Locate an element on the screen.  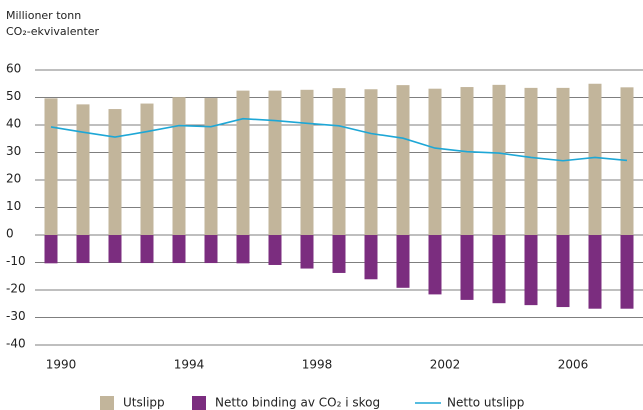
legend-label: Netto binding av CO₂ i skog is located at coordinates (297, 403).